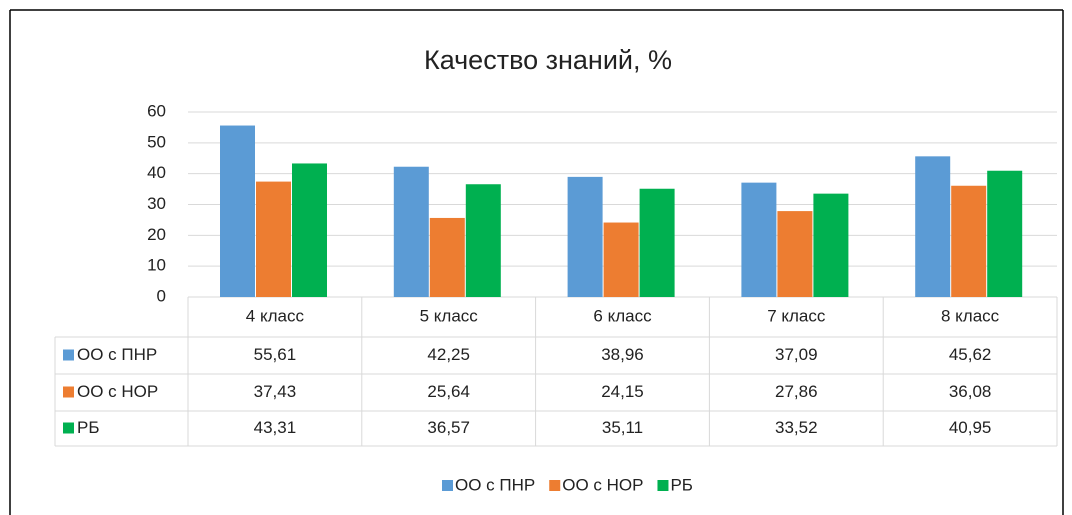 The width and height of the screenshot is (1072, 515). I want to click on data-label: 43,31, so click(275, 427).